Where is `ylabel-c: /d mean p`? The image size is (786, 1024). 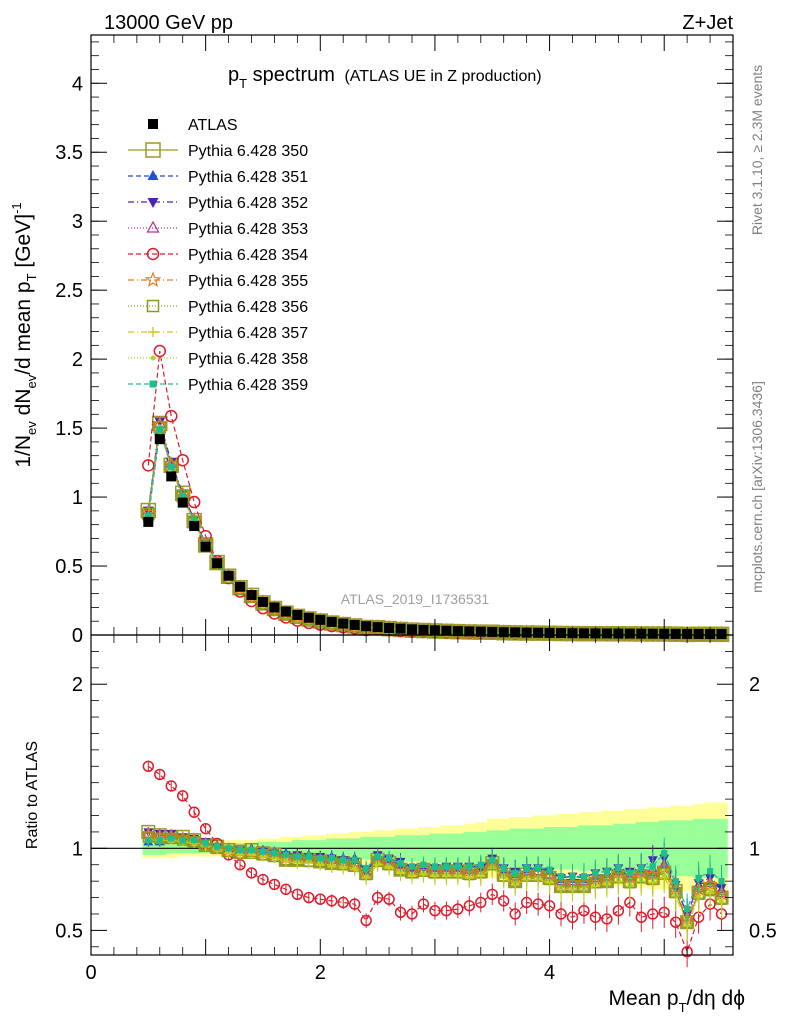
ylabel-c: /d mean p is located at coordinates (23, 327).